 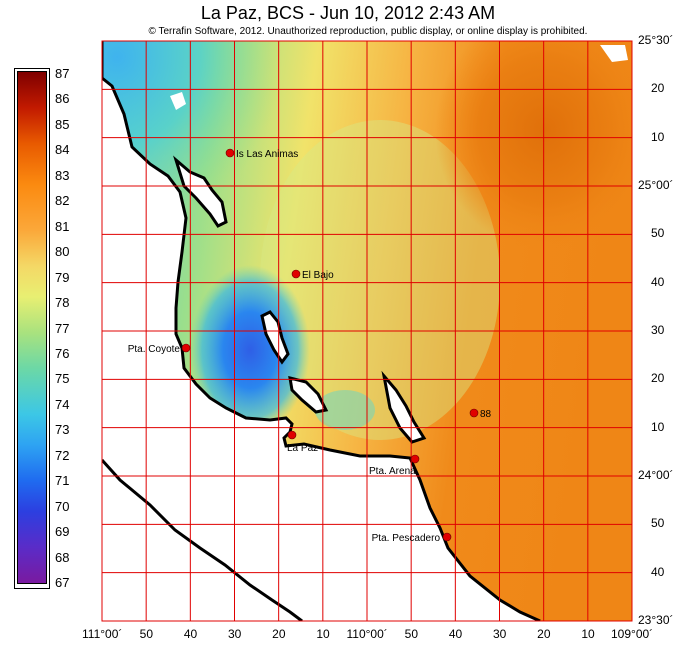 What do you see at coordinates (62, 481) in the screenshot?
I see `legend-tick-label: 71` at bounding box center [62, 481].